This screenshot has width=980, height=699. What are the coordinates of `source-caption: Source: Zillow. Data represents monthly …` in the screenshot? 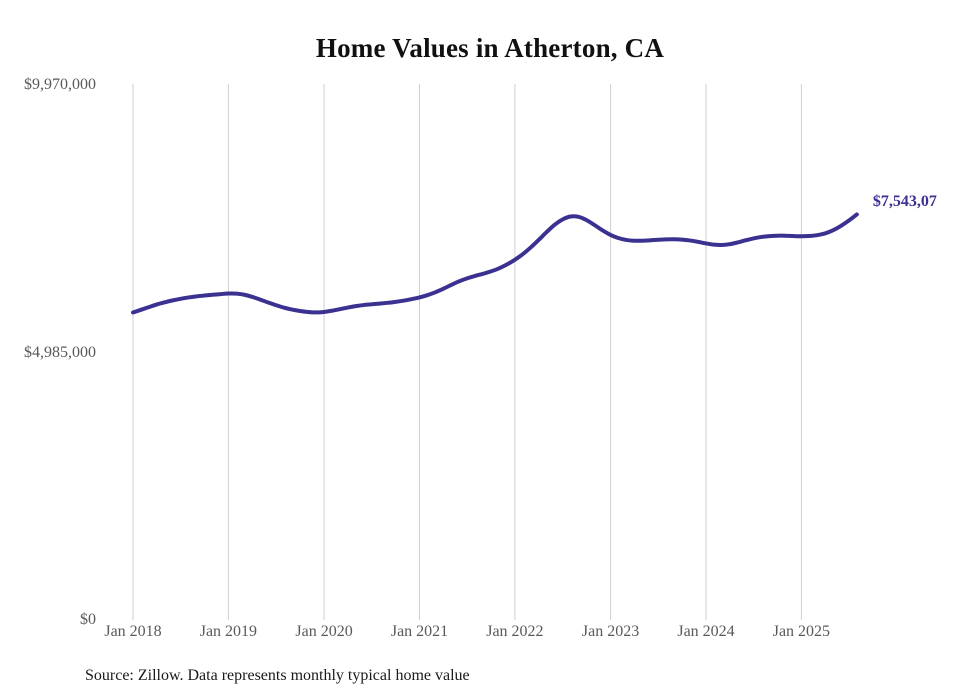 It's located at (277, 675).